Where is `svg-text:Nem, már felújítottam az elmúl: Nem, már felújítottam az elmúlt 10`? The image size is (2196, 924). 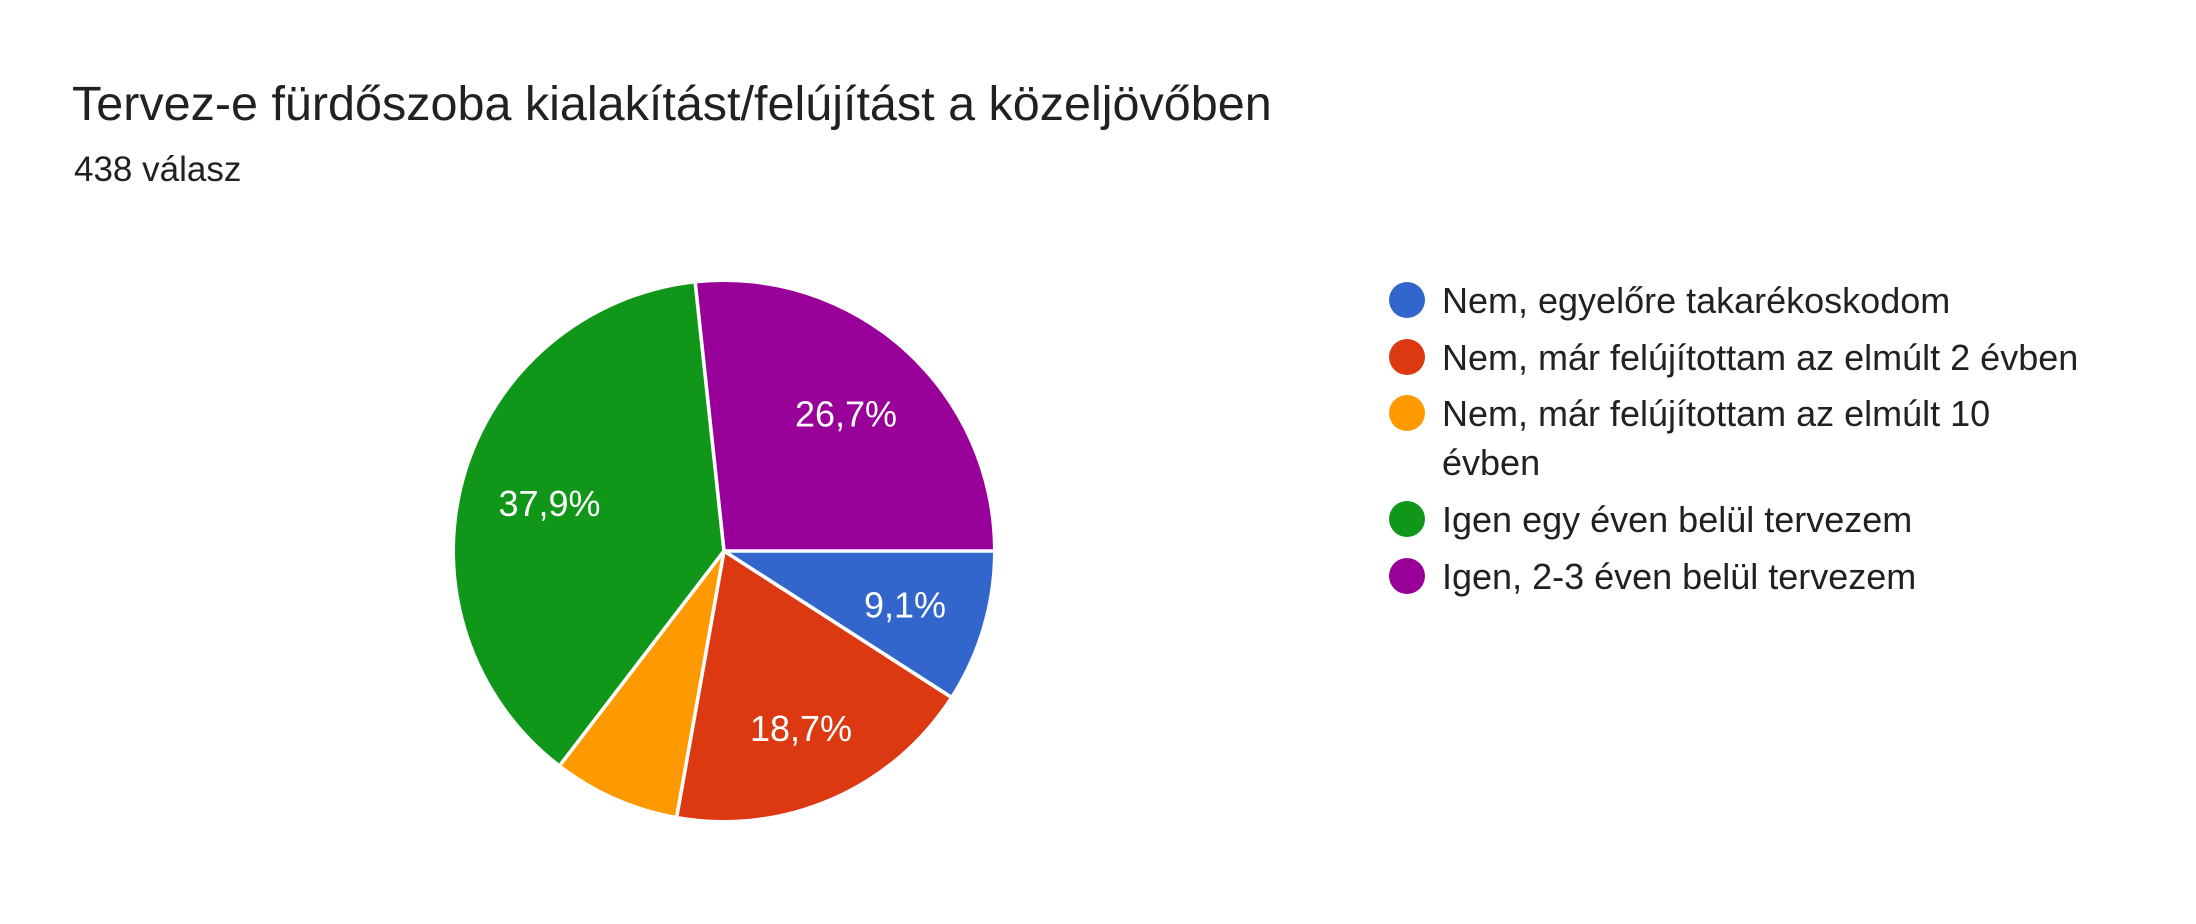
svg-text:Nem, már felújítottam az elmúl: Nem, már felújítottam az elmúlt 10 is located at coordinates (1716, 413).